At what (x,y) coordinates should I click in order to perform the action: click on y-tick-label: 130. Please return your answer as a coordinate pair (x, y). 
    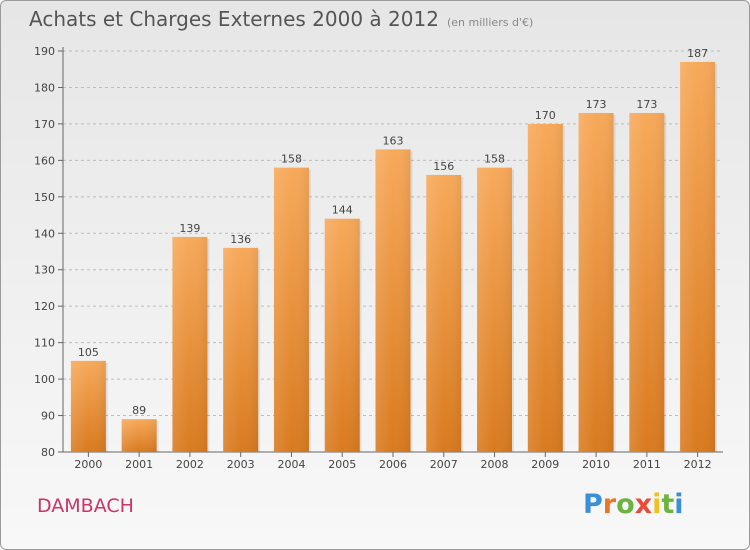
    Looking at the image, I should click on (44, 270).